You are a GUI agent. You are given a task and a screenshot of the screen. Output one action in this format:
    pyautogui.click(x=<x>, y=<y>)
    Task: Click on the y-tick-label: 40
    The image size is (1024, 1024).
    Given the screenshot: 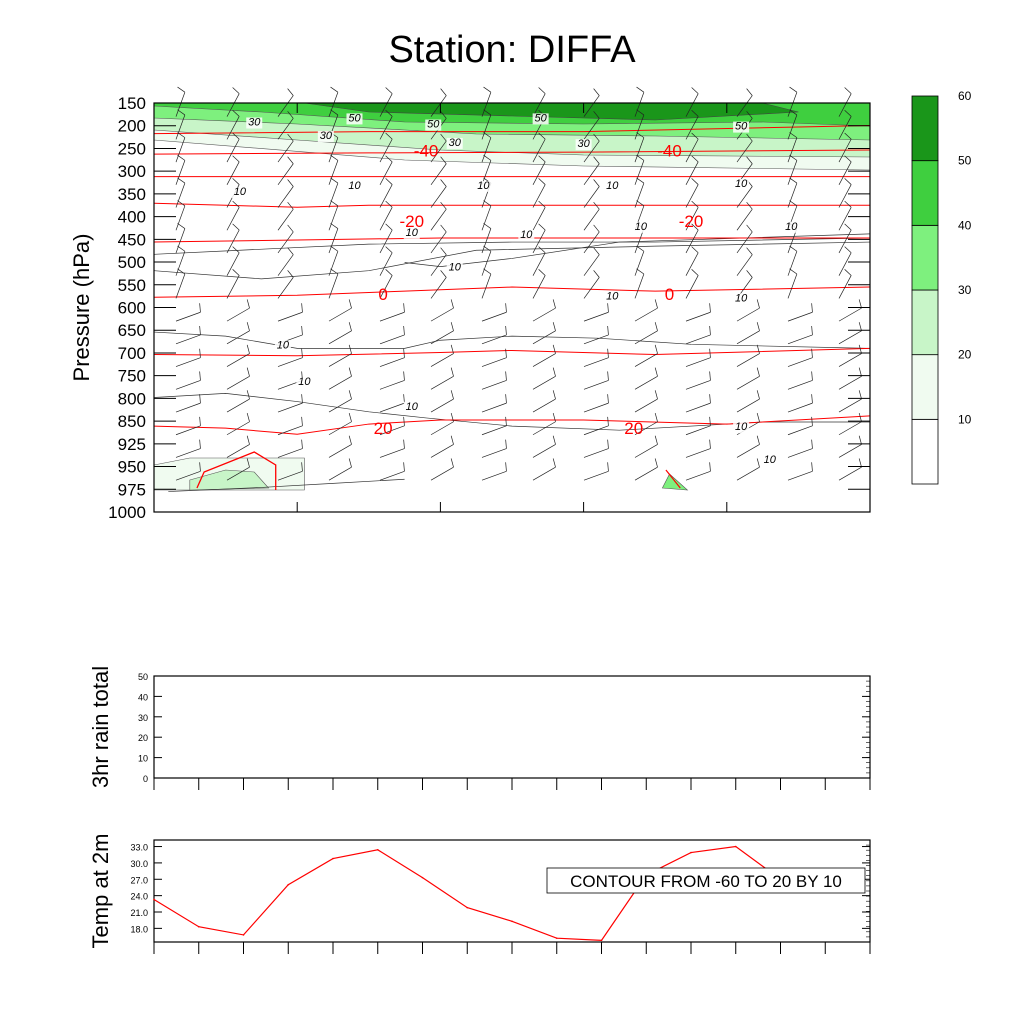 What is the action you would take?
    pyautogui.click(x=143, y=697)
    